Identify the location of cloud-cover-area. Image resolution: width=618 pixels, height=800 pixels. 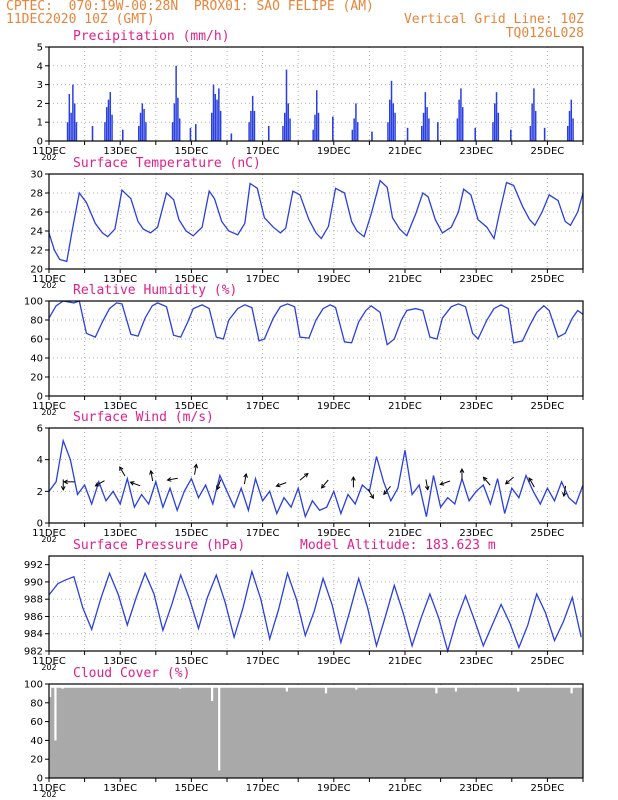
(316, 732).